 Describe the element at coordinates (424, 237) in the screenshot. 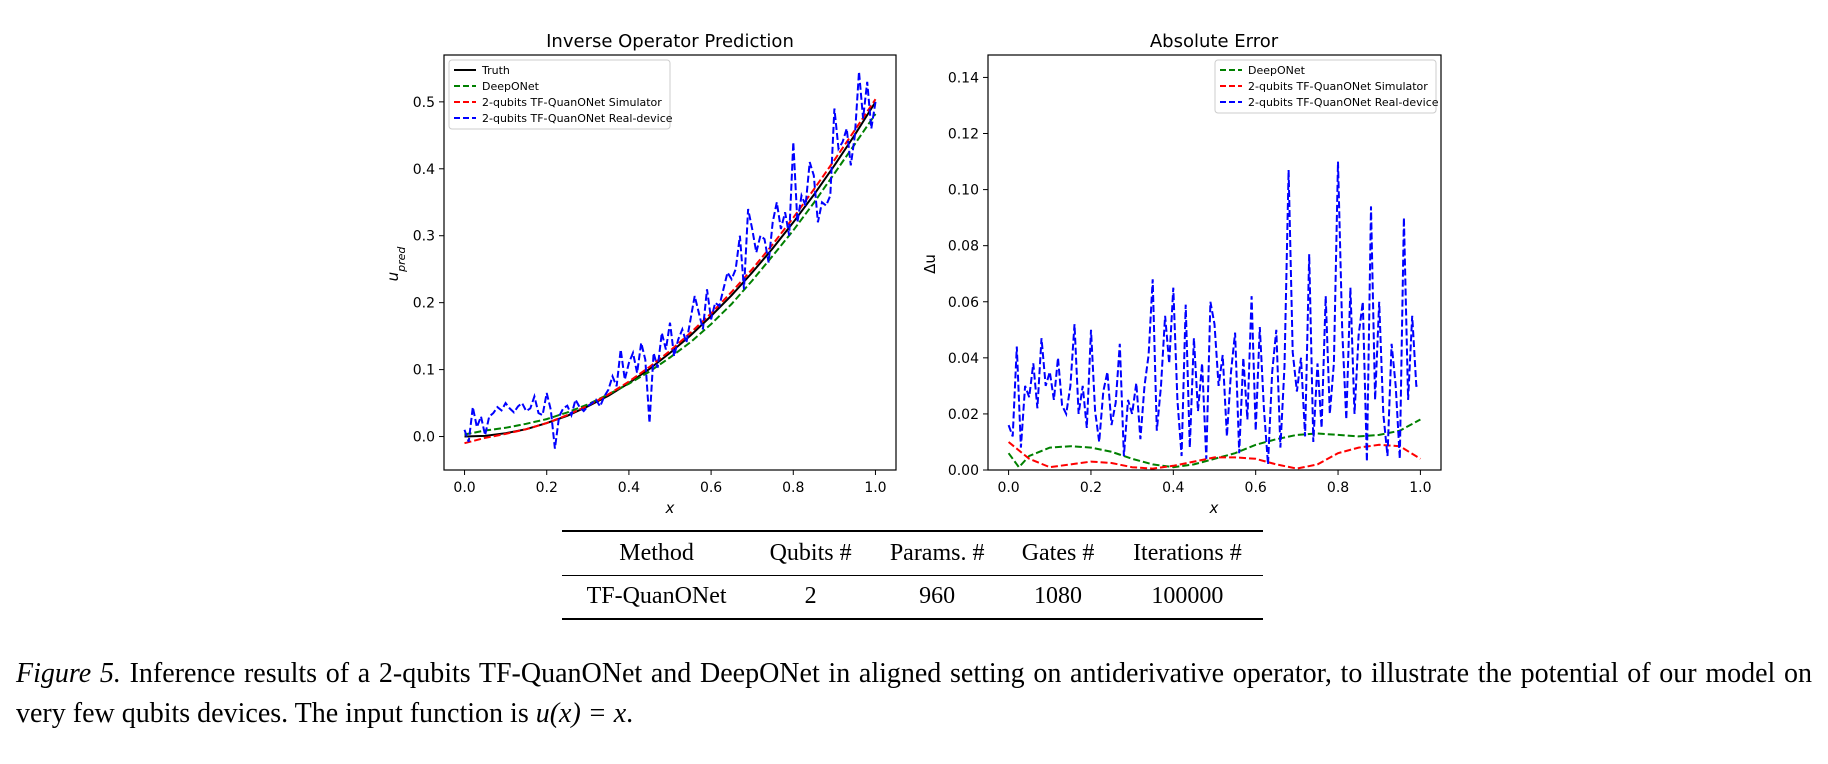

I see `y-tick-label: 0.3` at that location.